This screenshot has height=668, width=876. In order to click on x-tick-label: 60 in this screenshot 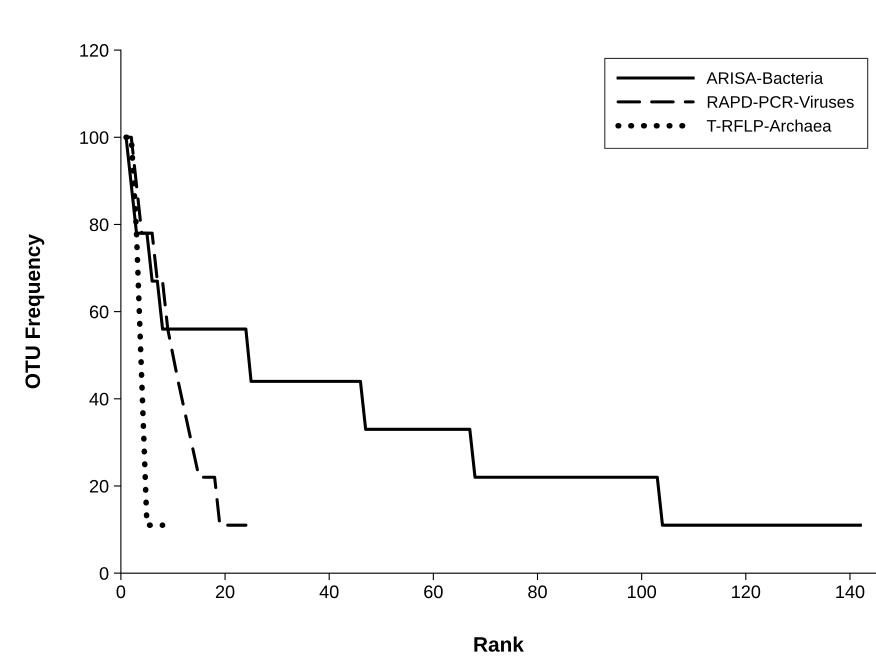, I will do `click(433, 591)`.